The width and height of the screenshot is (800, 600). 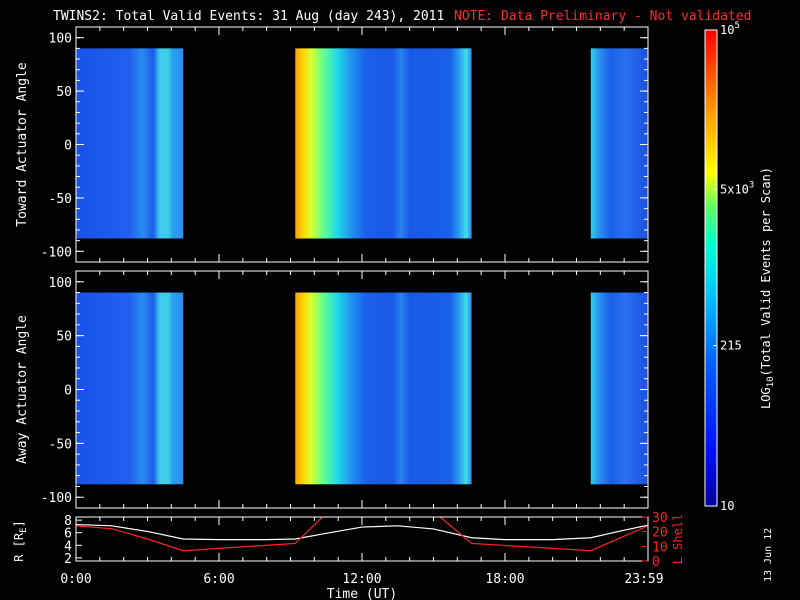 I want to click on colorbar-tick-label: 105, so click(x=730, y=29).